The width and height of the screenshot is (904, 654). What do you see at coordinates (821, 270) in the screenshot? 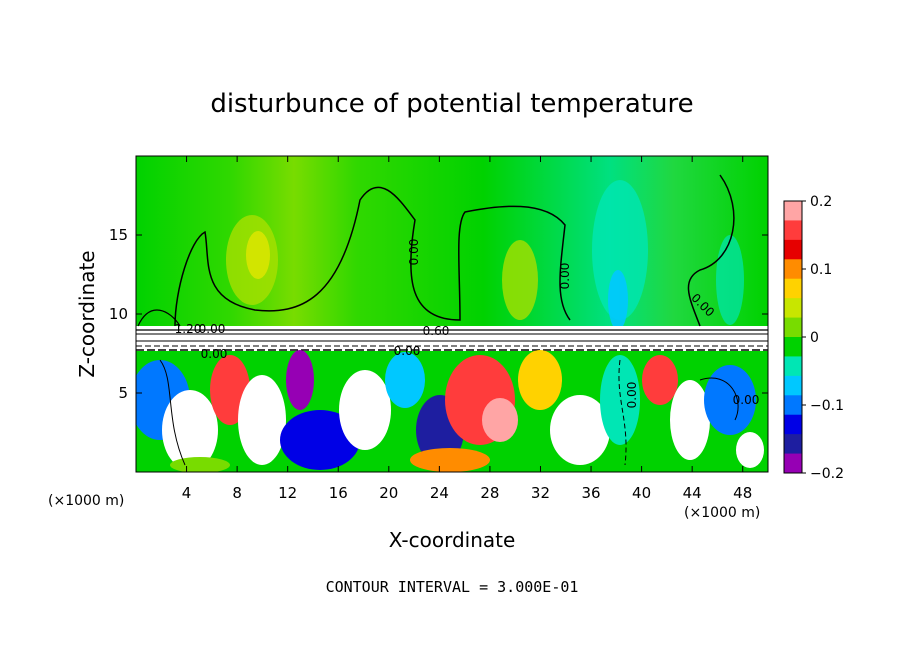
I see `colorbar-tick-label: 0.1` at bounding box center [821, 270].